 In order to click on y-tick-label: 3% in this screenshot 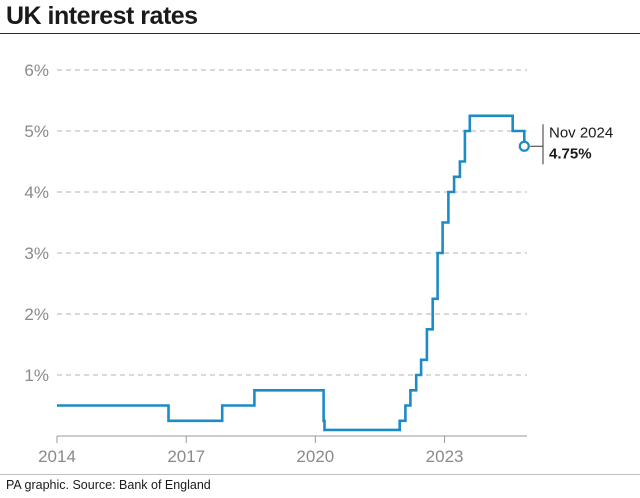, I will do `click(36, 253)`.